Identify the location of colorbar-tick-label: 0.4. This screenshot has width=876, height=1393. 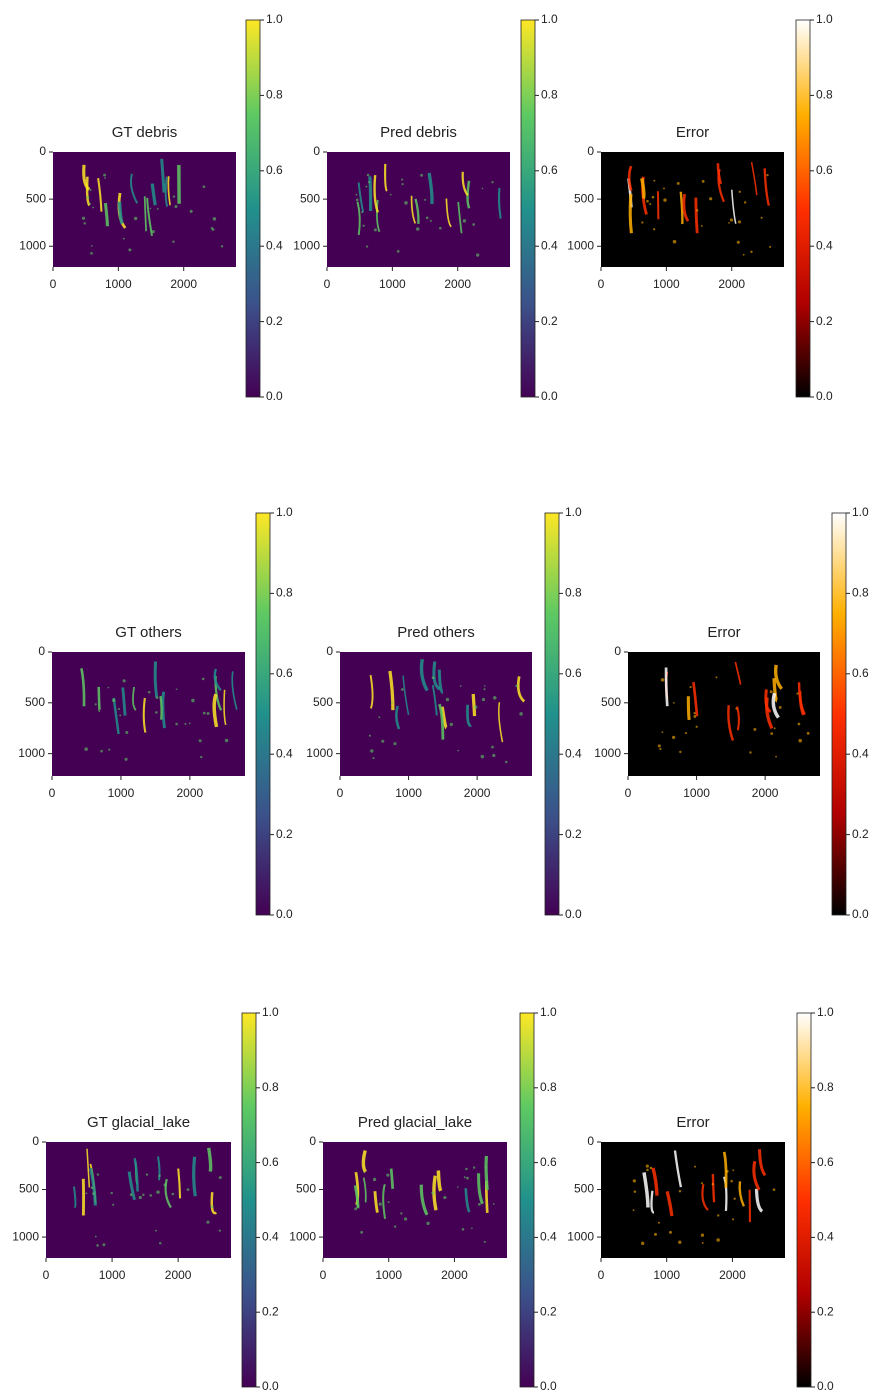
(548, 1237).